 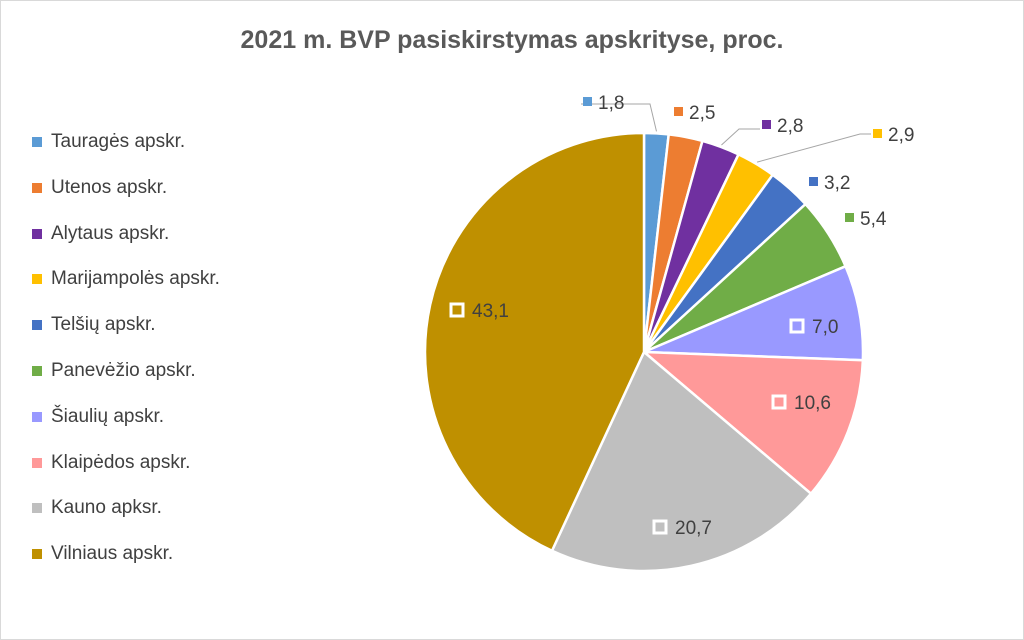 I want to click on legend-label: Marijampolės apskr., so click(x=135, y=279).